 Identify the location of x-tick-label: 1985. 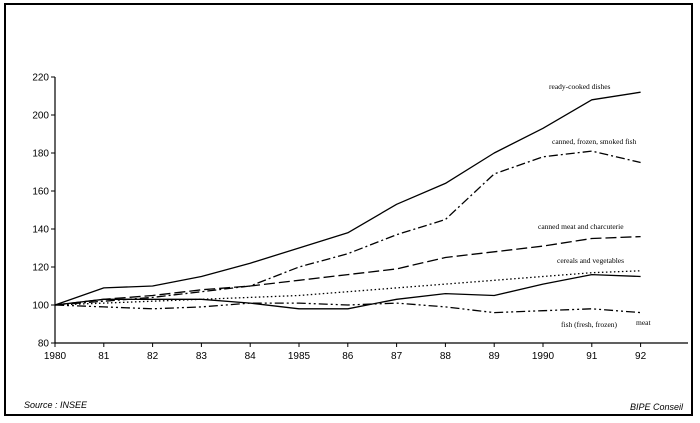
(299, 356).